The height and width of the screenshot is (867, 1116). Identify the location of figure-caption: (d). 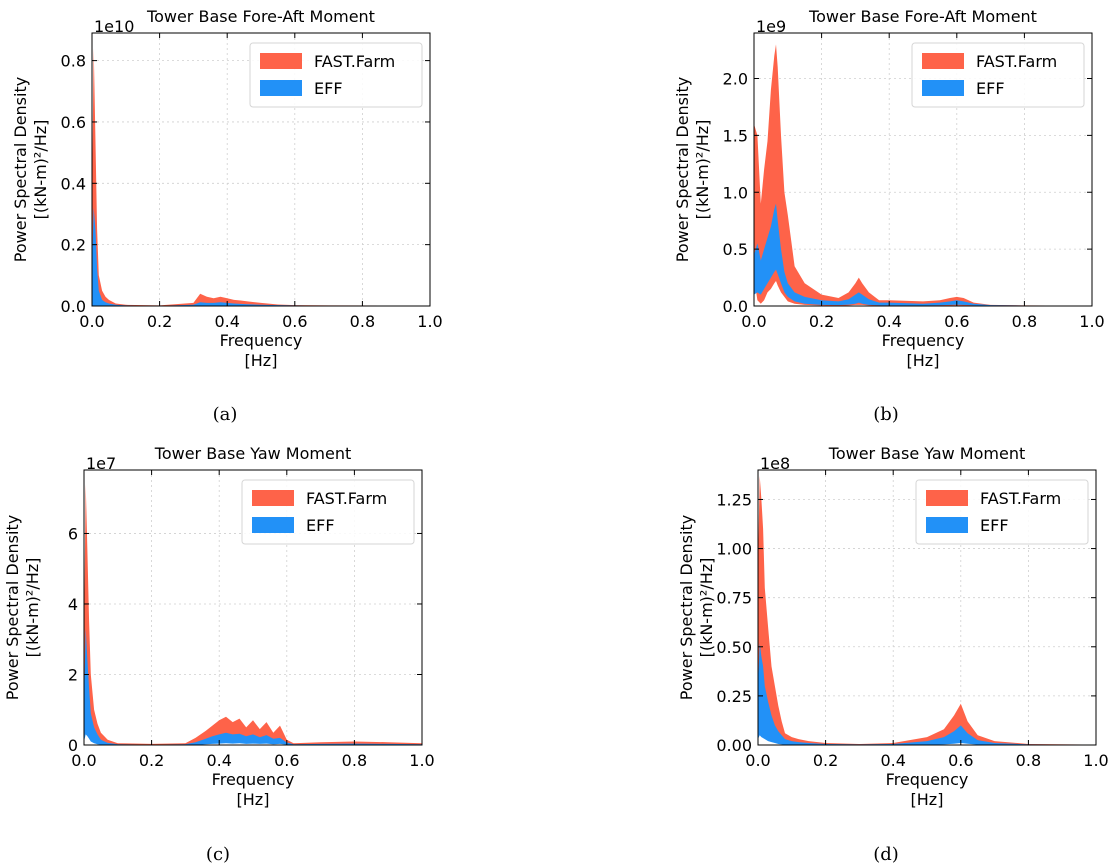
(886, 854).